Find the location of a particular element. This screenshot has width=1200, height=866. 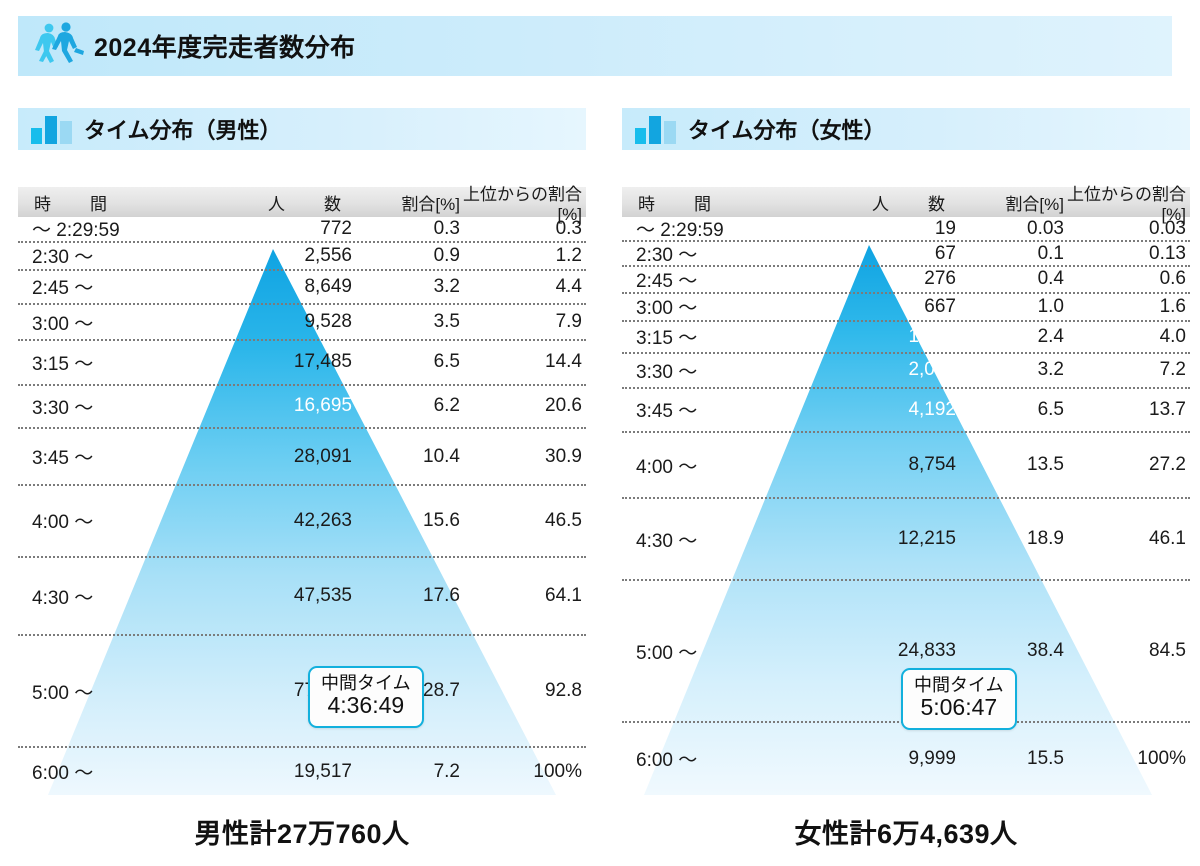

cell-pct: 2.4 is located at coordinates (1050, 336).